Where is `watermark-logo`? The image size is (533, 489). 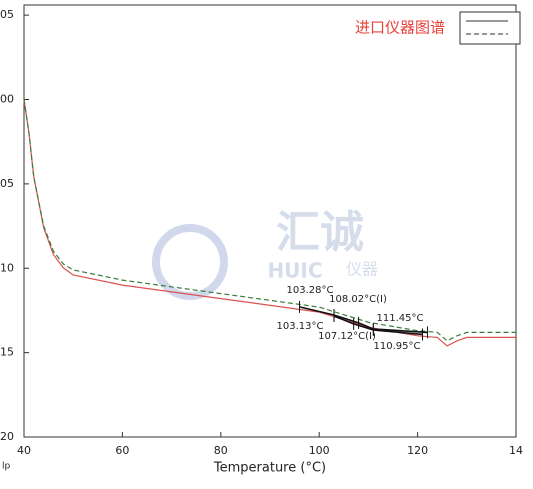 watermark-logo is located at coordinates (190, 262).